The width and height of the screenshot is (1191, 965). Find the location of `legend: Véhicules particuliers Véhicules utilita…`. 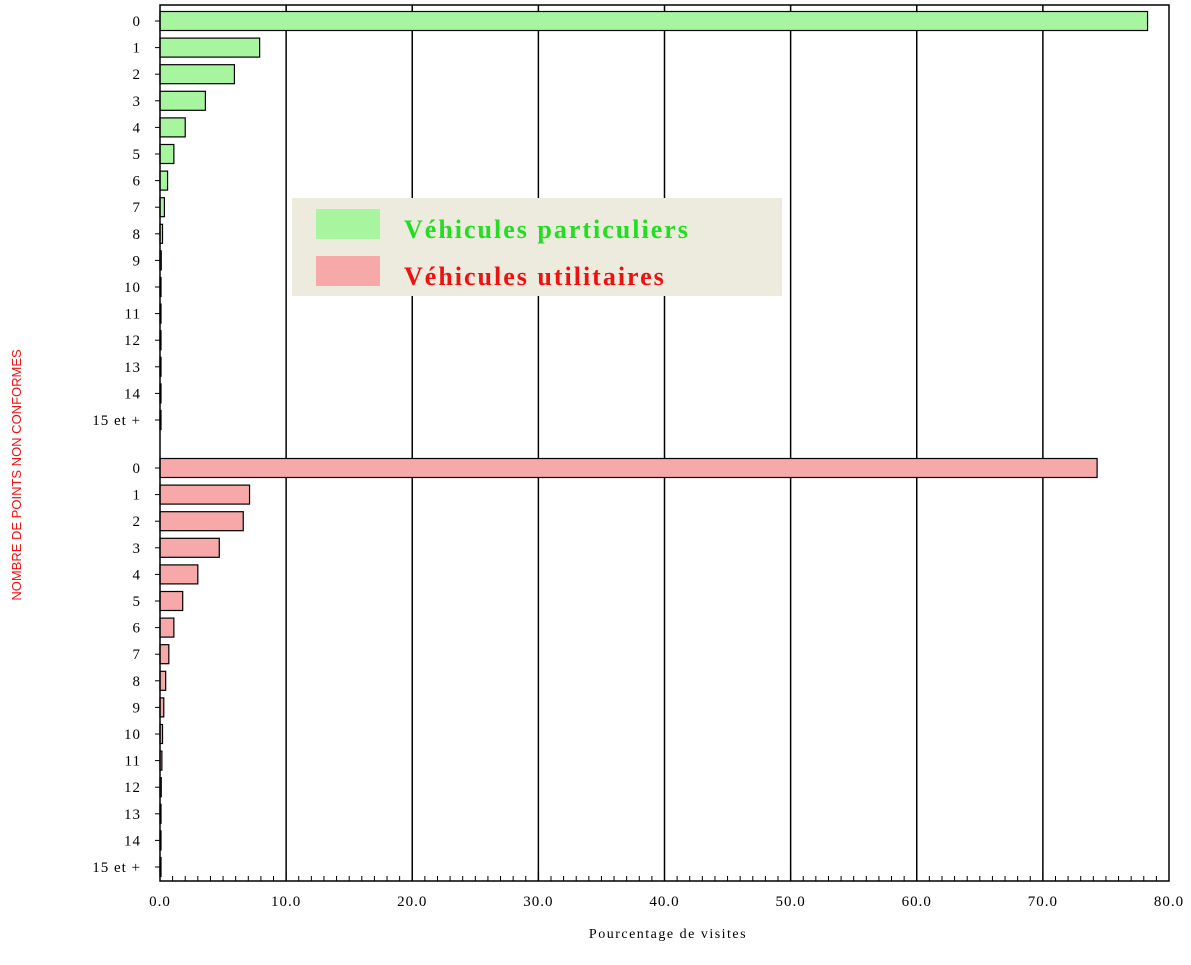

legend: Véhicules particuliers Véhicules utilita… is located at coordinates (537, 247).